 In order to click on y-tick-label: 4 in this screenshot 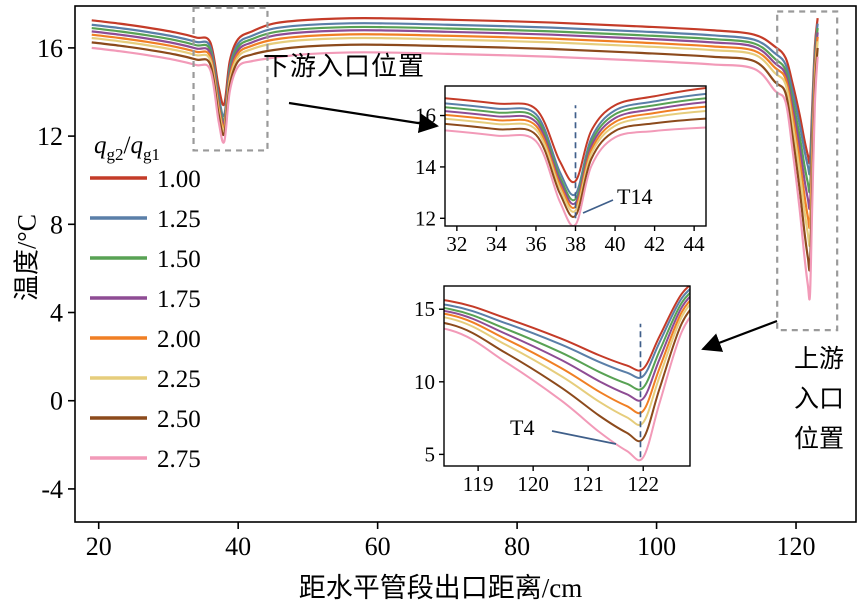, I will do `click(56, 313)`.